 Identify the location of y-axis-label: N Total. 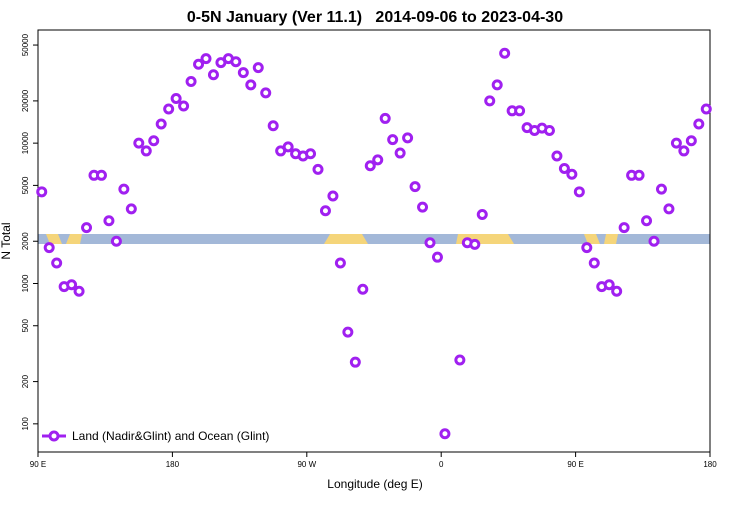
(6, 240).